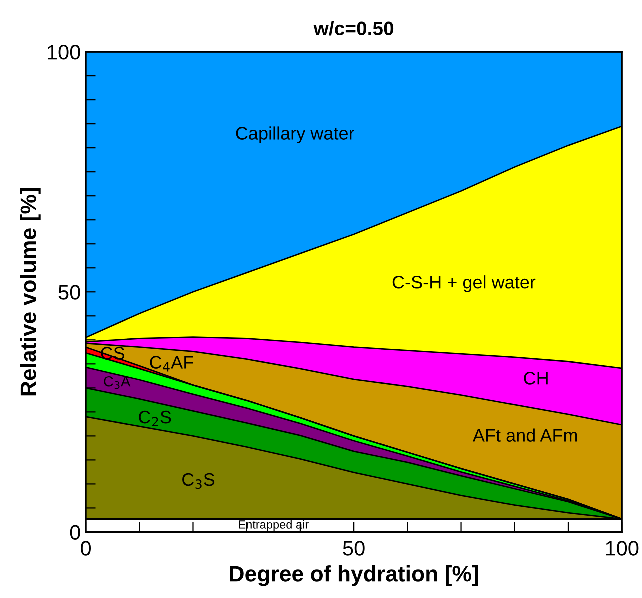 The image size is (642, 598). Describe the element at coordinates (198, 481) in the screenshot. I see `series-label: C$_{3}$S` at that location.